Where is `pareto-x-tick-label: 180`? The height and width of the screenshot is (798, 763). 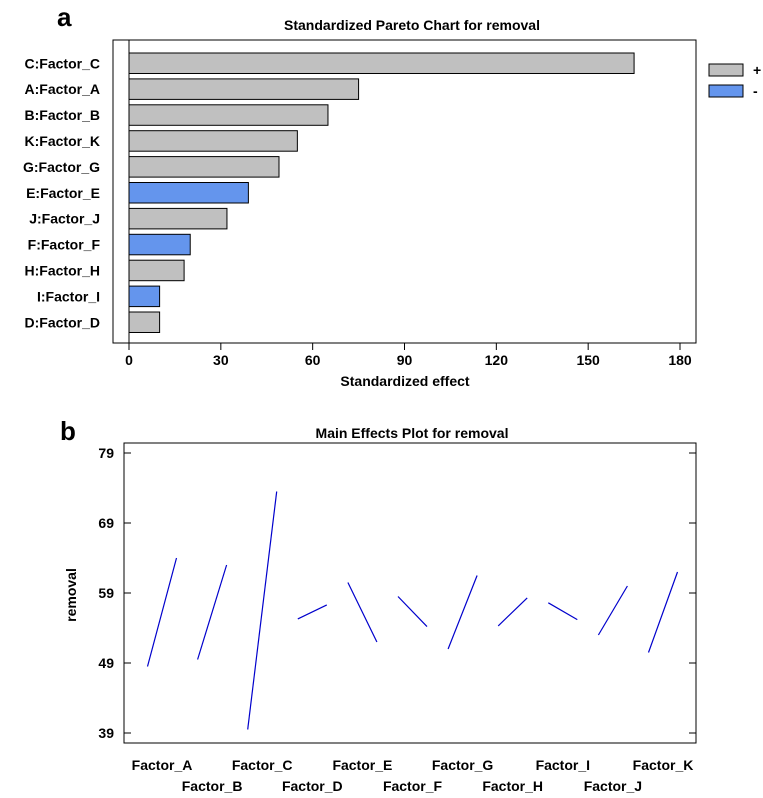 pareto-x-tick-label: 180 is located at coordinates (680, 360).